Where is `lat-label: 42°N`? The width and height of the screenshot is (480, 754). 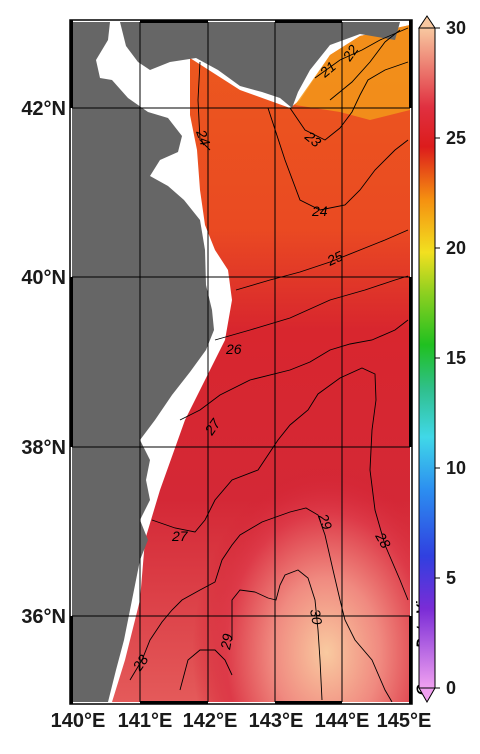 lat-label: 42°N is located at coordinates (43, 109).